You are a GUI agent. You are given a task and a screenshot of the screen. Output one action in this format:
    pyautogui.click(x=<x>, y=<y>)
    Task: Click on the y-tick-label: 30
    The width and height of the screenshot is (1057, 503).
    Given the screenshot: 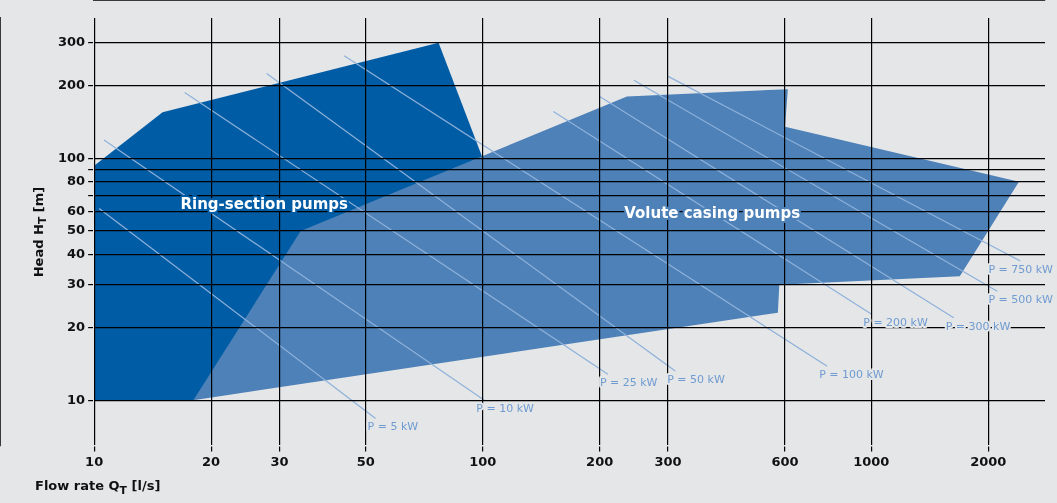 What is the action you would take?
    pyautogui.click(x=76, y=284)
    